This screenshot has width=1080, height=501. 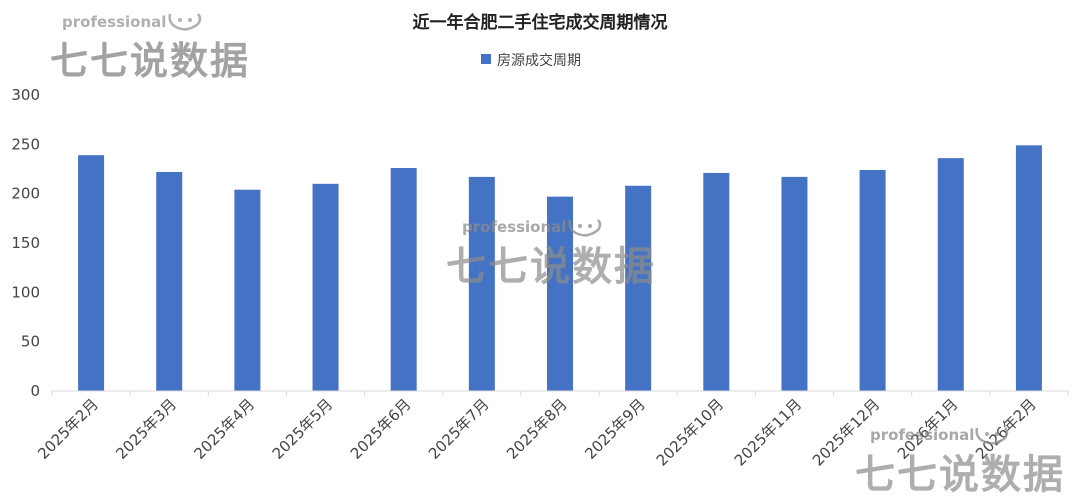 What do you see at coordinates (25, 292) in the screenshot?
I see `y-tick-label: 100` at bounding box center [25, 292].